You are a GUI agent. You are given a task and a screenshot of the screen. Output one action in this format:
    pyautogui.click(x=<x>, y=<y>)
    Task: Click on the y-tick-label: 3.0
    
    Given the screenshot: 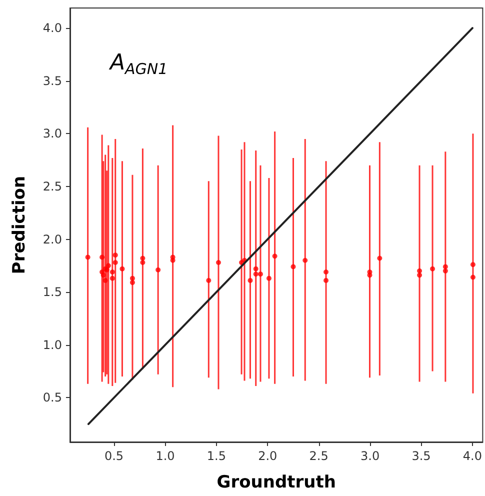 What is the action you would take?
    pyautogui.click(x=52, y=133)
    